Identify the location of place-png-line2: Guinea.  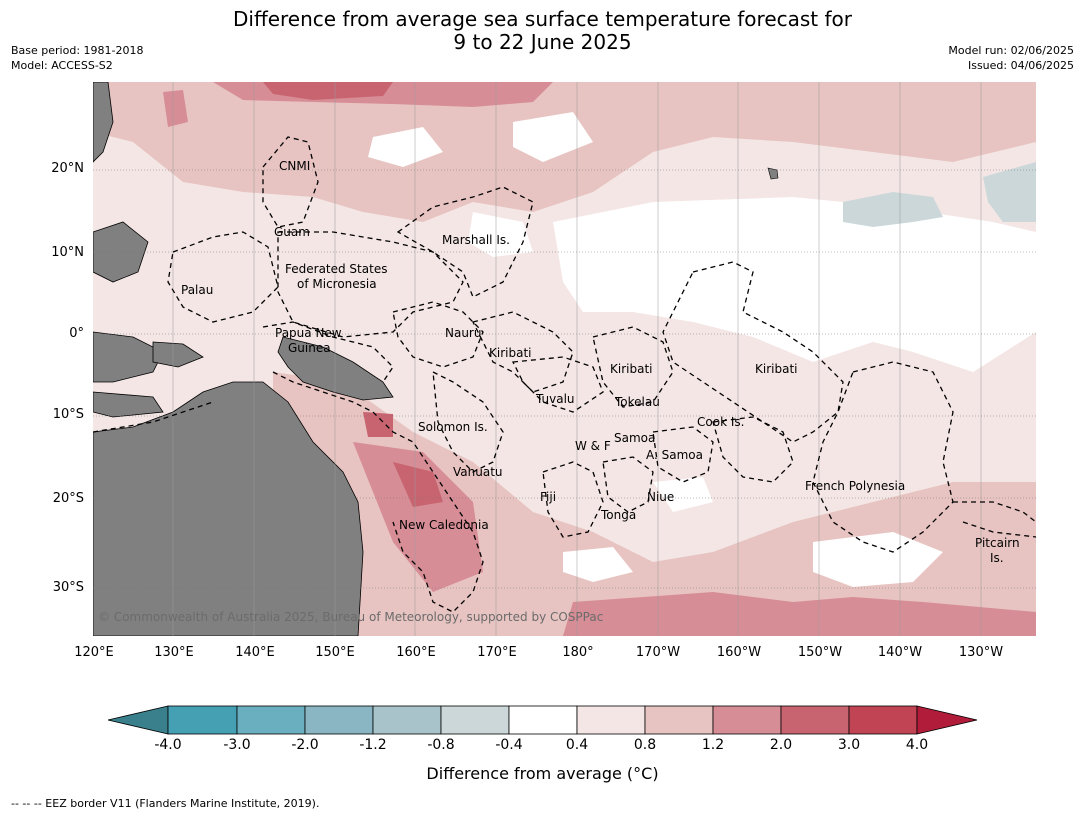
(309, 348).